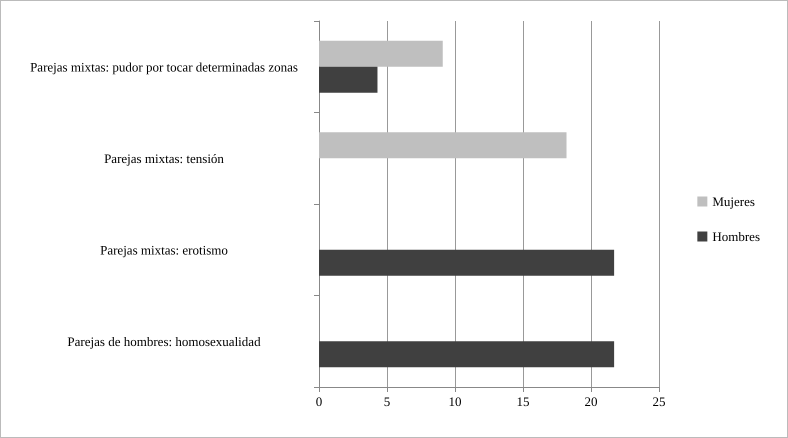  I want to click on y-tick-label: Parejas mixtas: erotismo, so click(164, 250).